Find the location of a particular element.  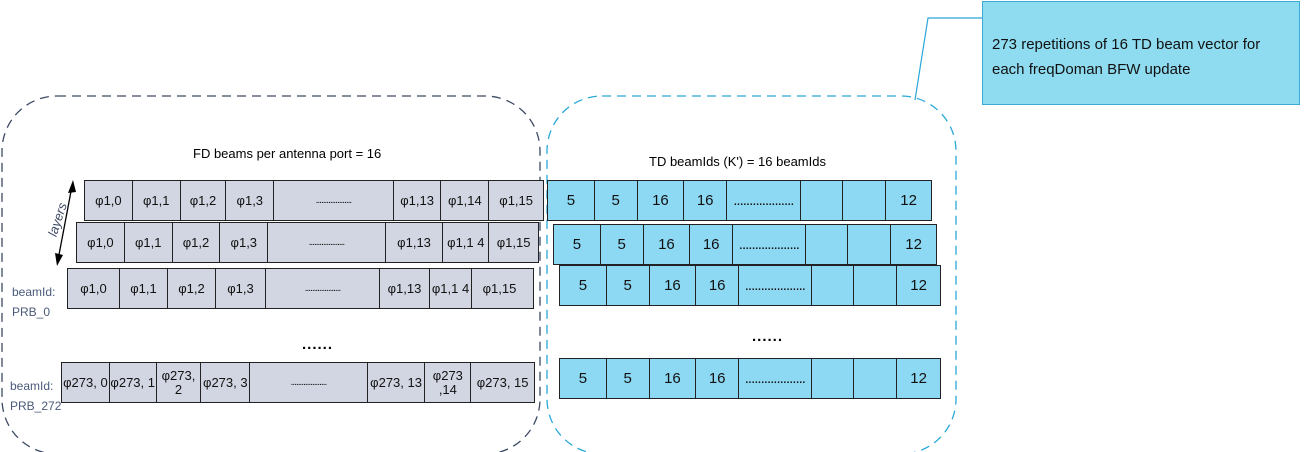

td-title: TD beamIds (K') = 16 beamIds is located at coordinates (737, 161).